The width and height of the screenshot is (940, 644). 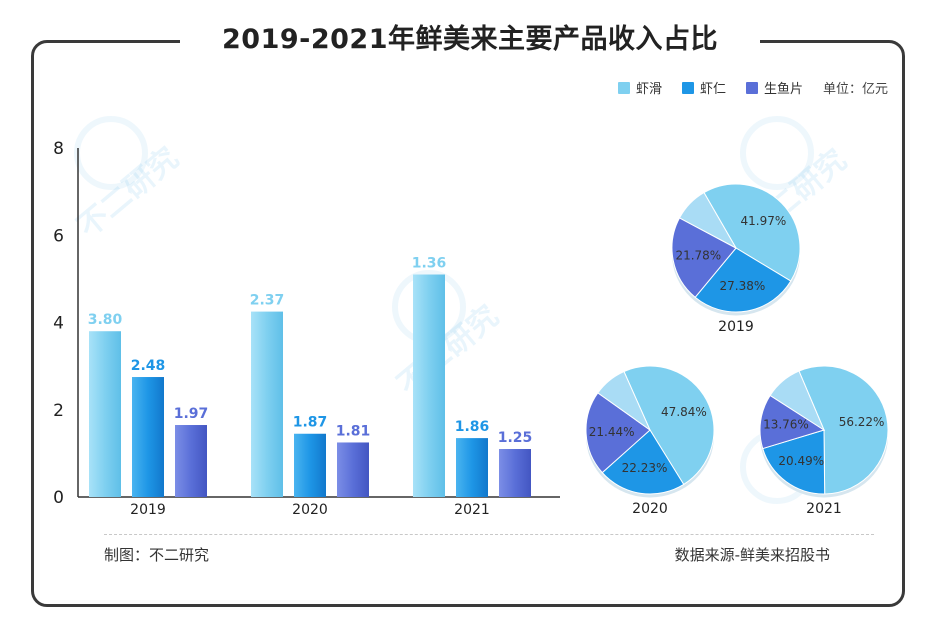 I want to click on bar-value-label: 1.87, so click(x=310, y=423).